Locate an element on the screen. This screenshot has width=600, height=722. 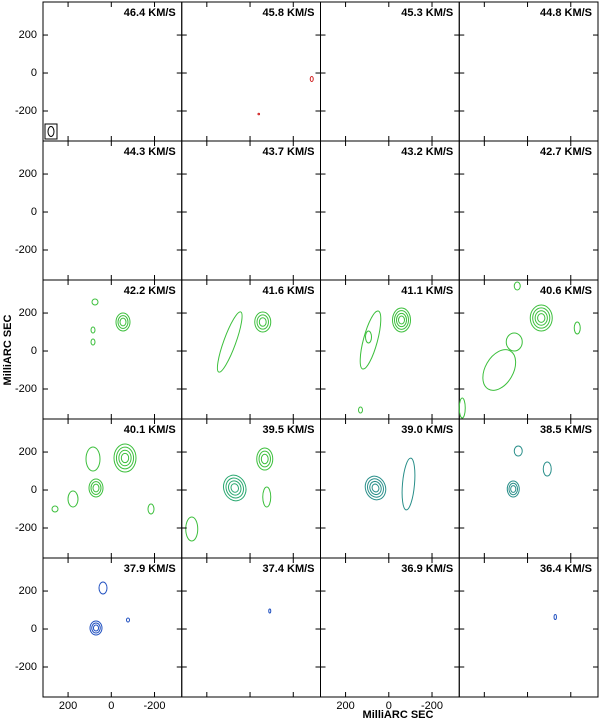
panel: 45.3 KM/S is located at coordinates (390, 71).